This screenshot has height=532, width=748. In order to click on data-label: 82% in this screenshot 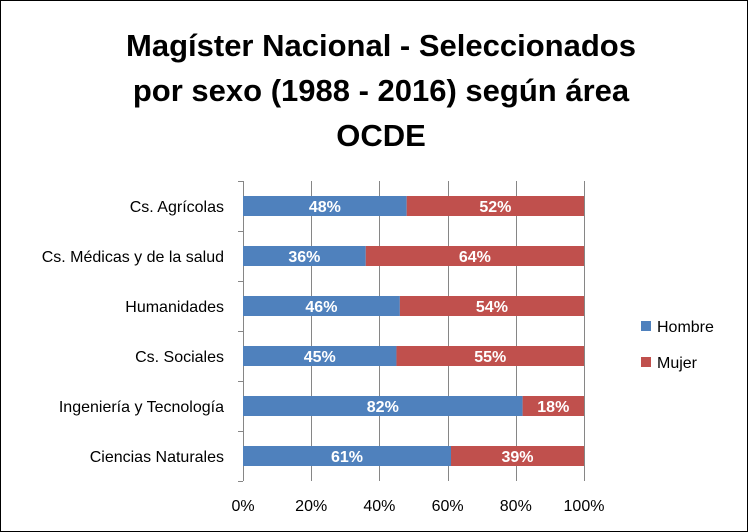, I will do `click(383, 407)`.